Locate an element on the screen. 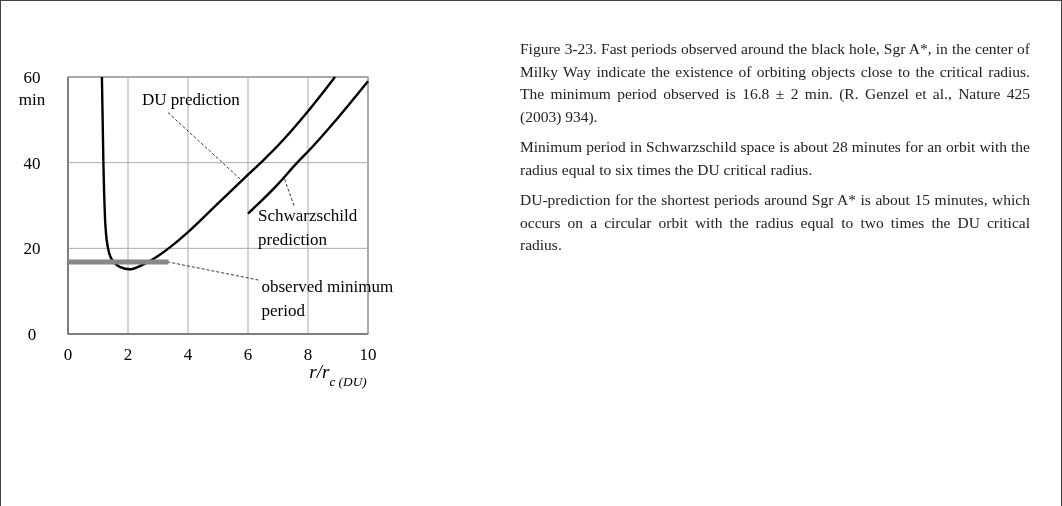  x-tick-label: 10 is located at coordinates (368, 354).